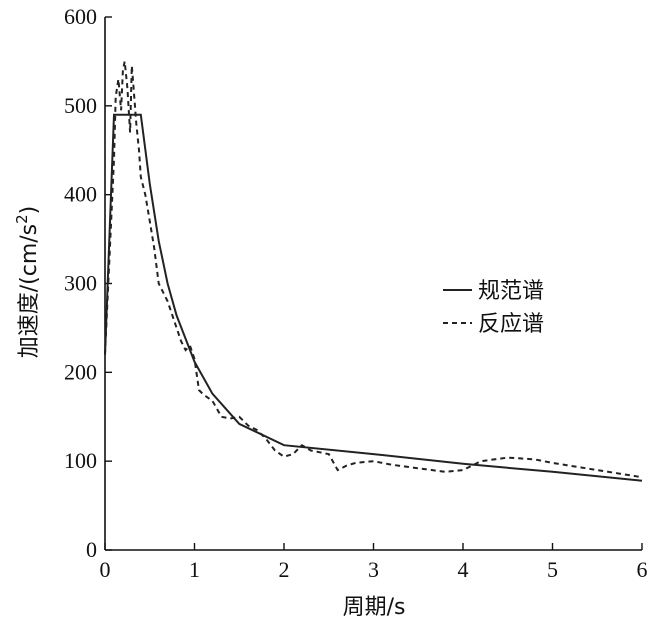 The width and height of the screenshot is (662, 626). I want to click on y-tick-label-500: 500, so click(80, 105).